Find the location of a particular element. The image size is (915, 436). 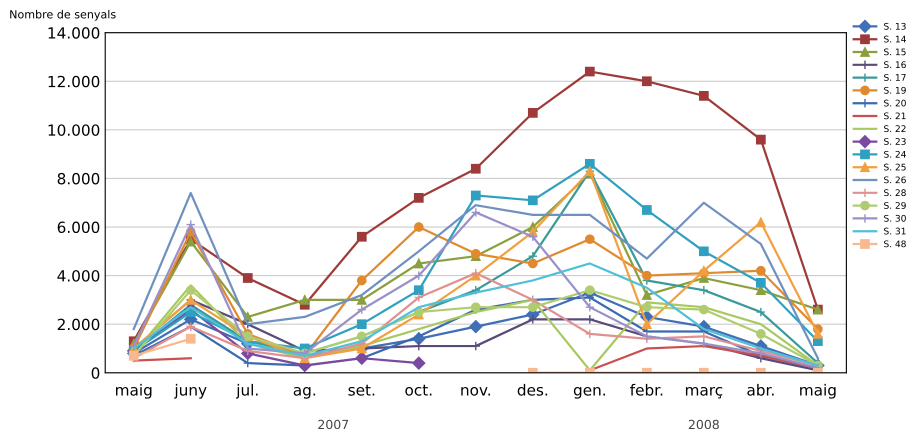

y-tick-label: 6.000 is located at coordinates (79, 227).